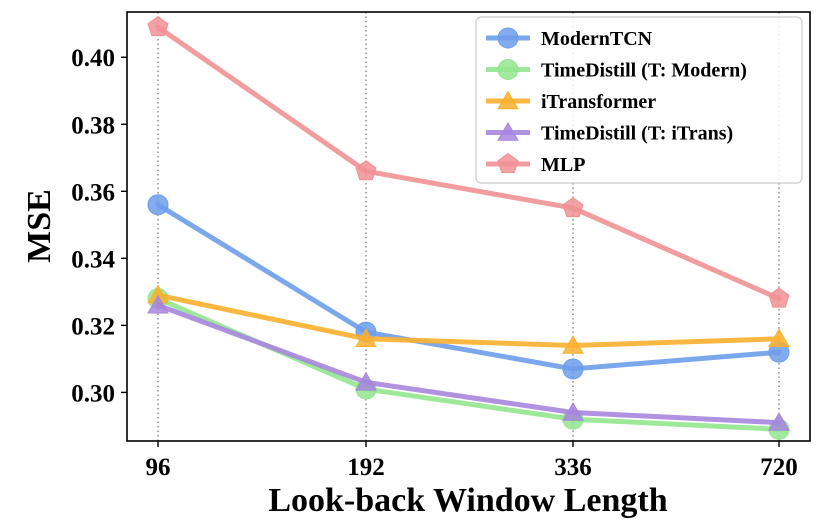 The height and width of the screenshot is (526, 826). Describe the element at coordinates (573, 467) in the screenshot. I see `x-tick-label: 336` at that location.